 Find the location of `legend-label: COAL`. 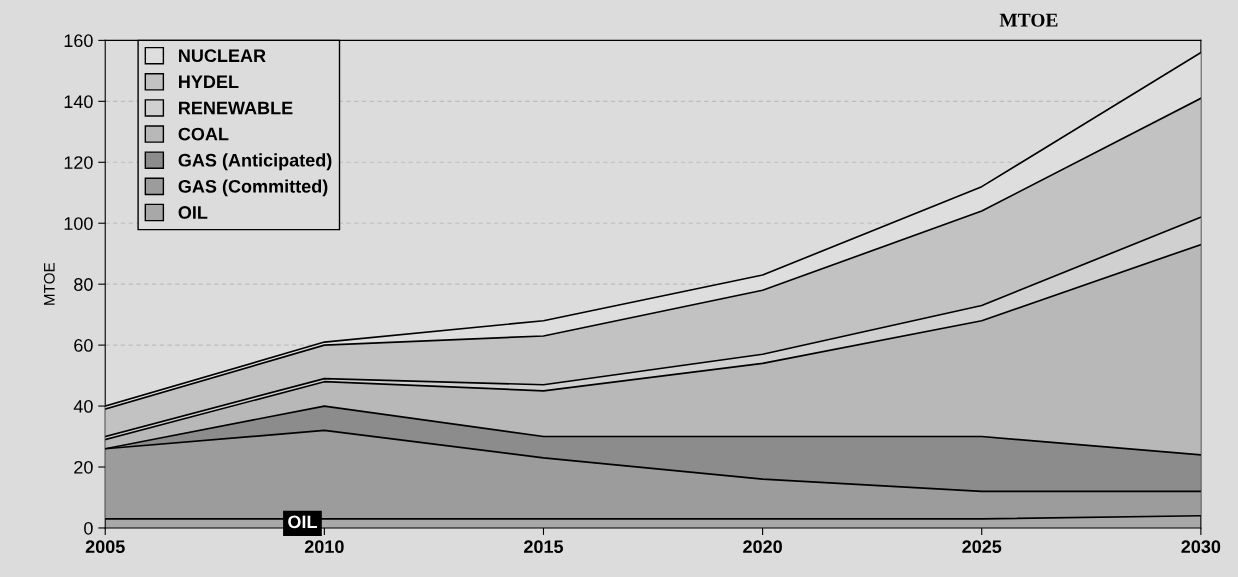

legend-label: COAL is located at coordinates (203, 134).